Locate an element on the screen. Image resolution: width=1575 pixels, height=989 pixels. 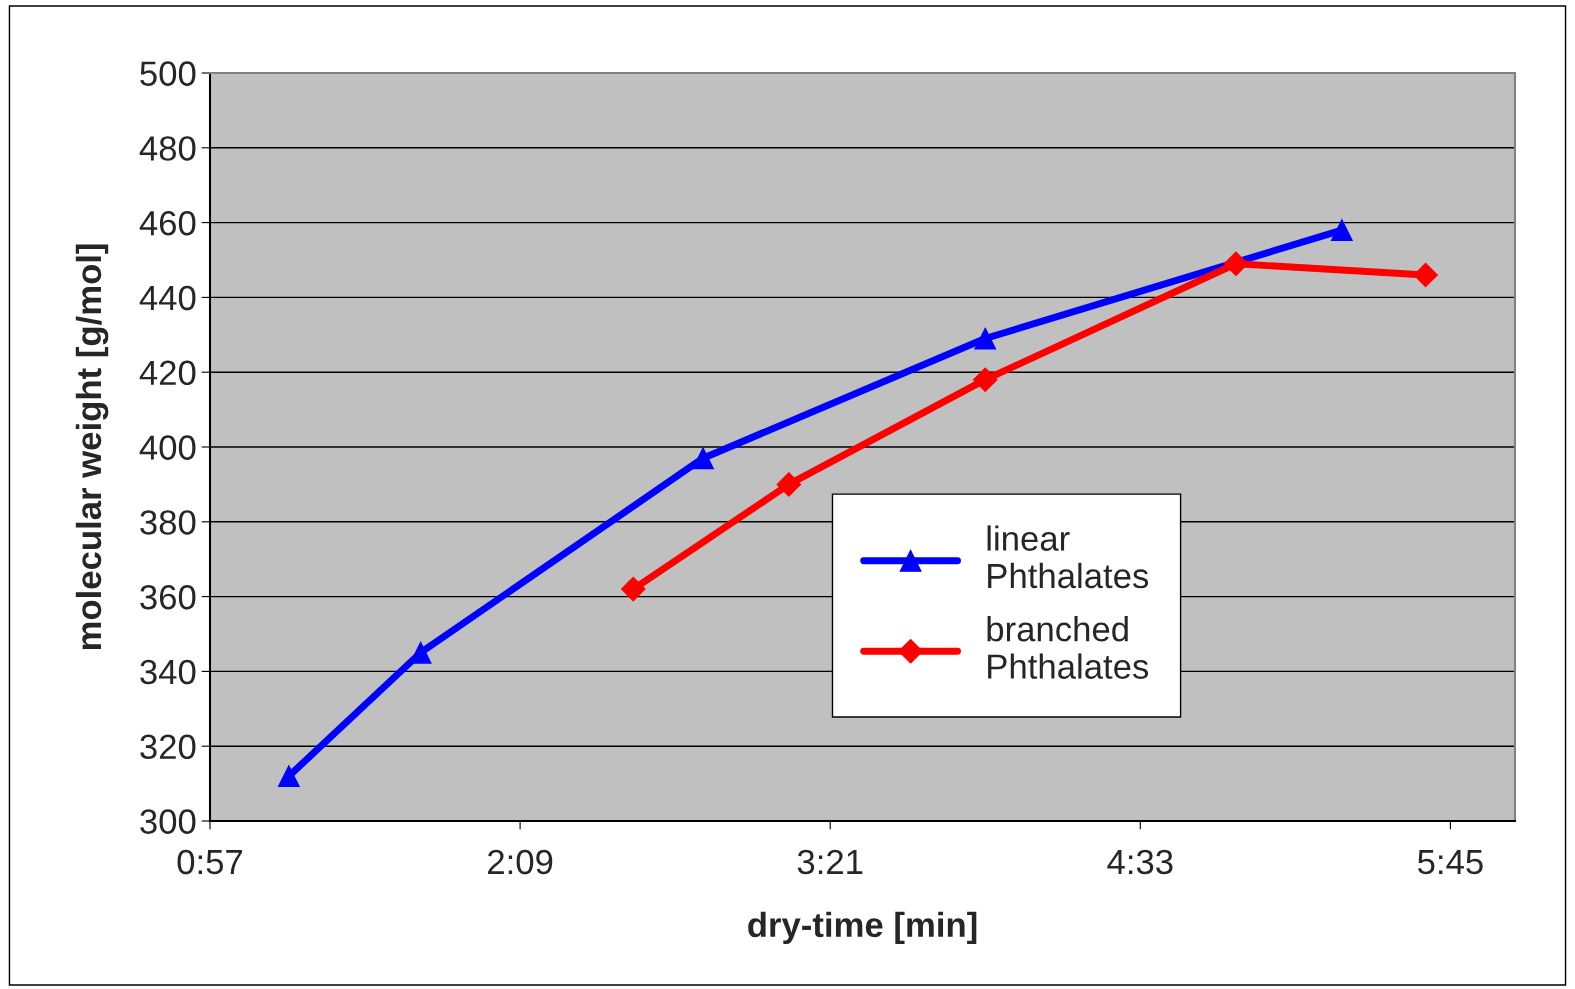
y-tick-label: 320 is located at coordinates (168, 747).